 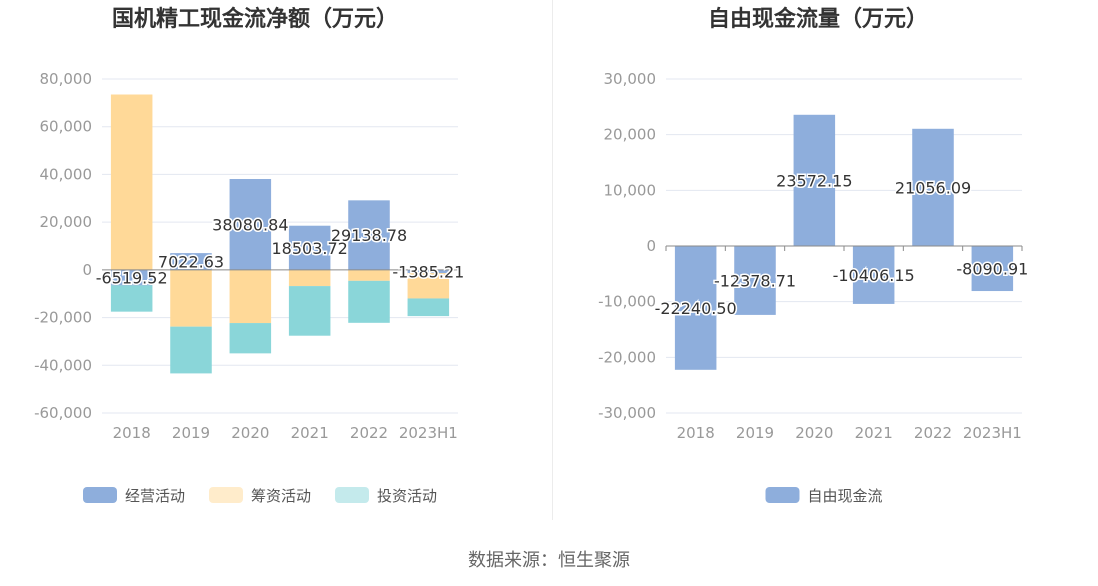 What do you see at coordinates (66, 79) in the screenshot?
I see `y-tick-label: 80,000` at bounding box center [66, 79].